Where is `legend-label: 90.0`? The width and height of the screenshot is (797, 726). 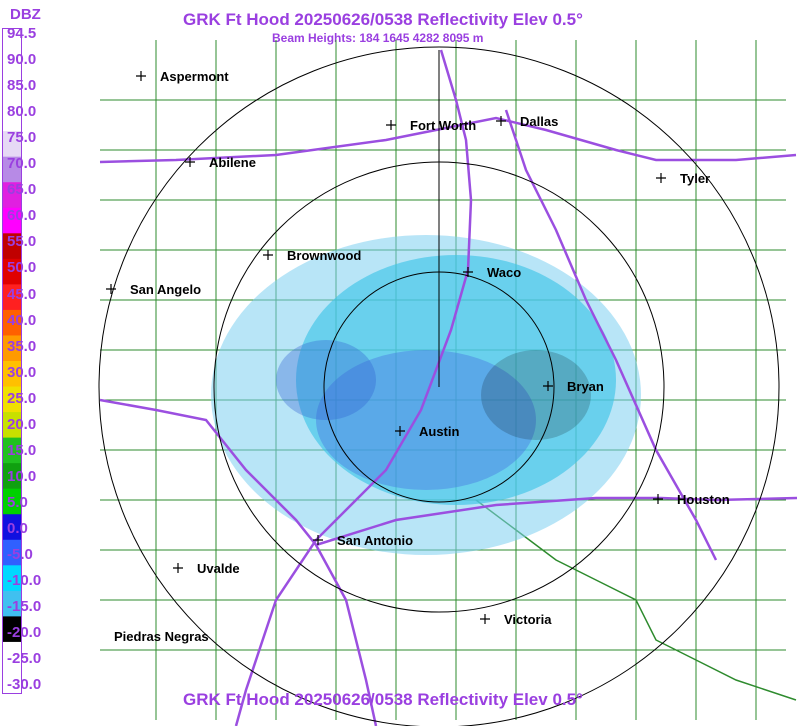
legend-label: 90.0 is located at coordinates (22, 60).